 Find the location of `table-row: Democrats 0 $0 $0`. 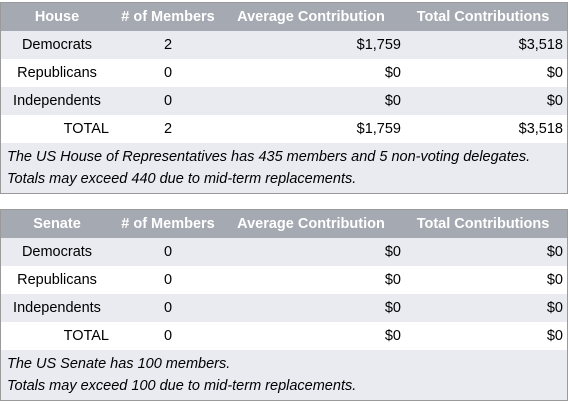

table-row: Democrats 0 $0 $0 is located at coordinates (284, 252).